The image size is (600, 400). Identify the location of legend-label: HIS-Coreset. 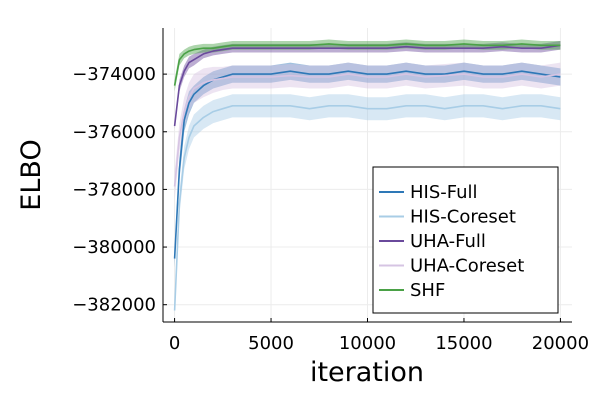
(463, 217).